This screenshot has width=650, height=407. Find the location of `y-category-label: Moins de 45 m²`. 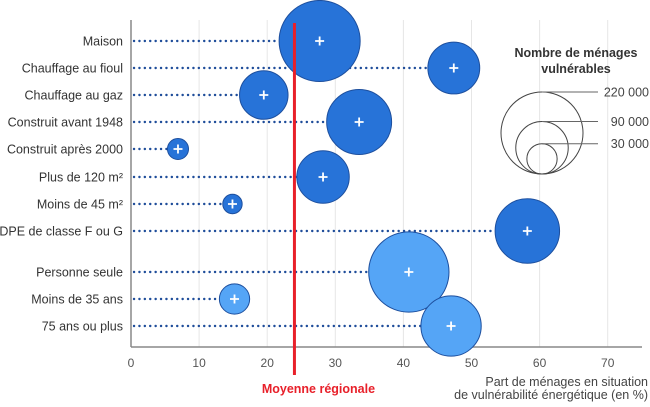

y-category-label: Moins de 45 m² is located at coordinates (80, 205).